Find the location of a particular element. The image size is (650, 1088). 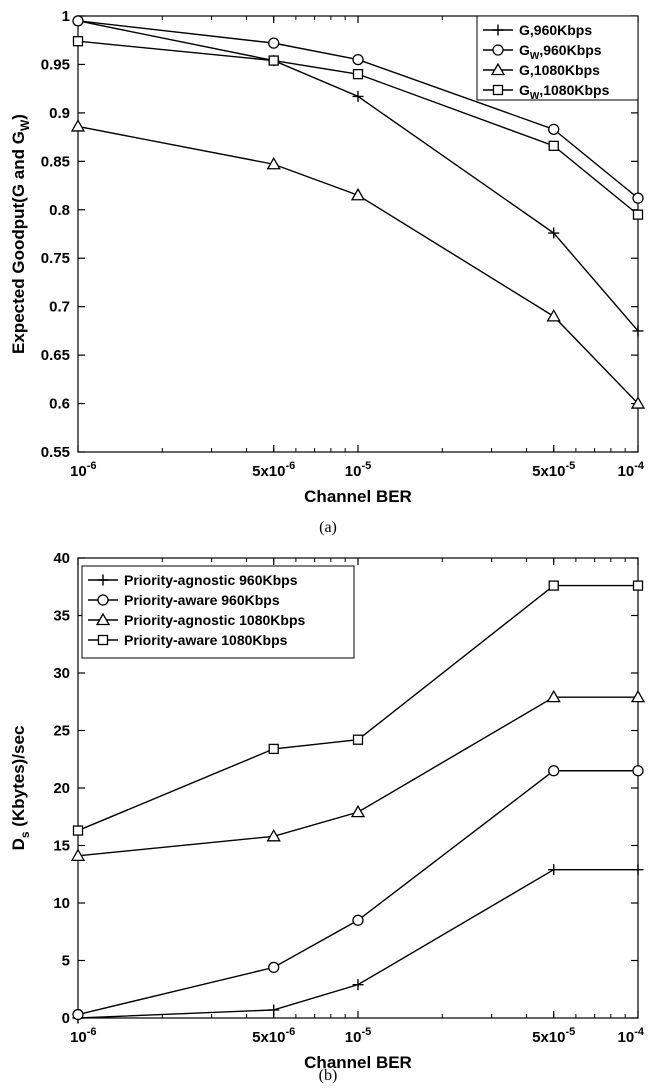

y-tick-label: 15 is located at coordinates (61, 846).